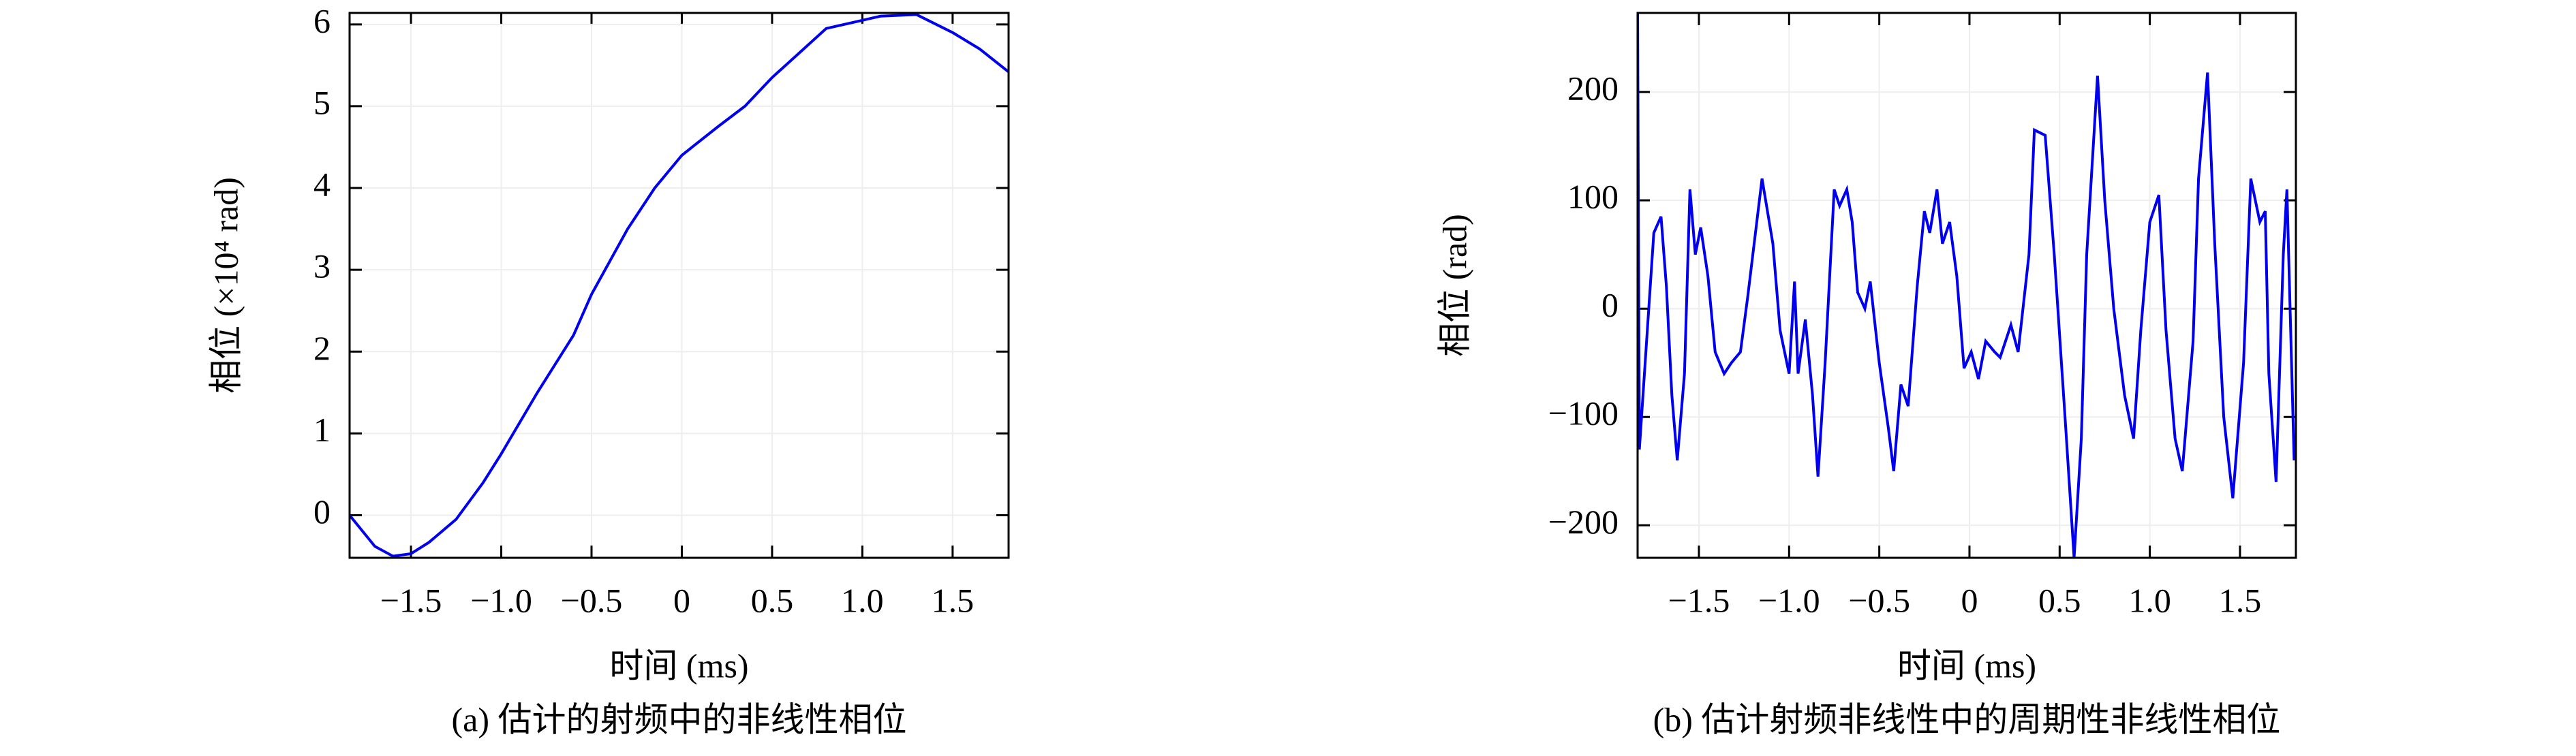 This screenshot has height=756, width=2576. I want to click on y-tick-label: −100, so click(1583, 413).